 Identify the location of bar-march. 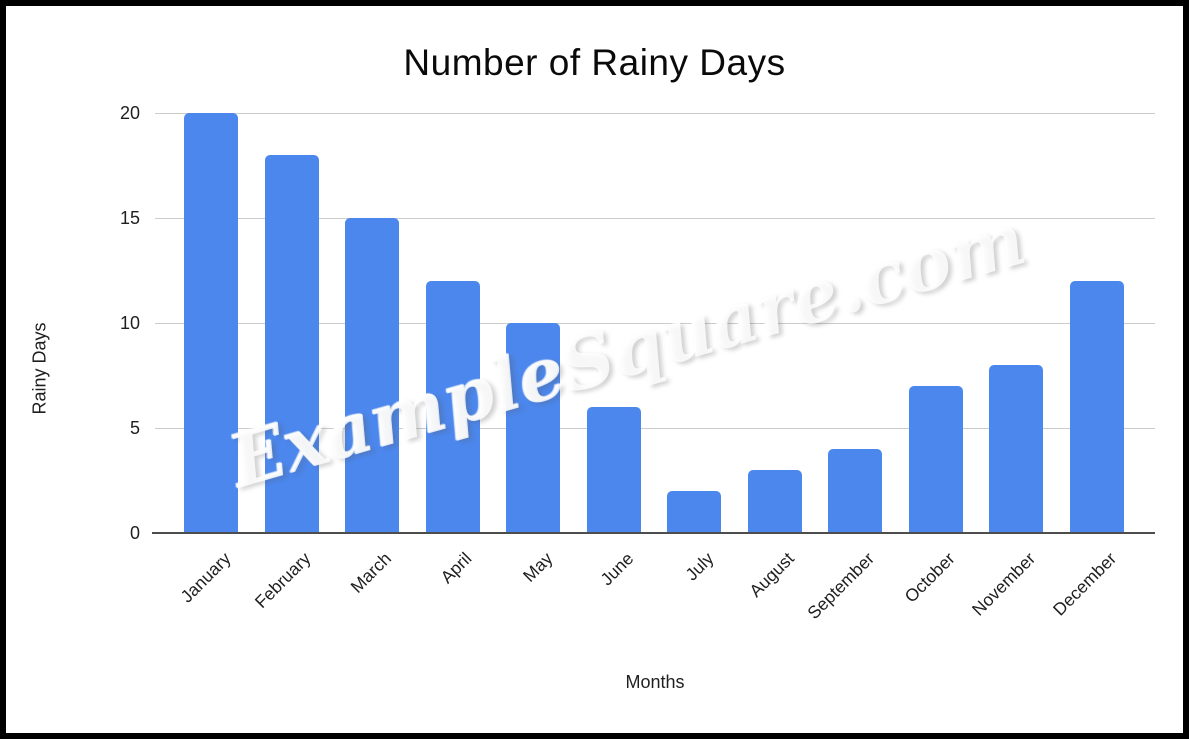
(372, 375).